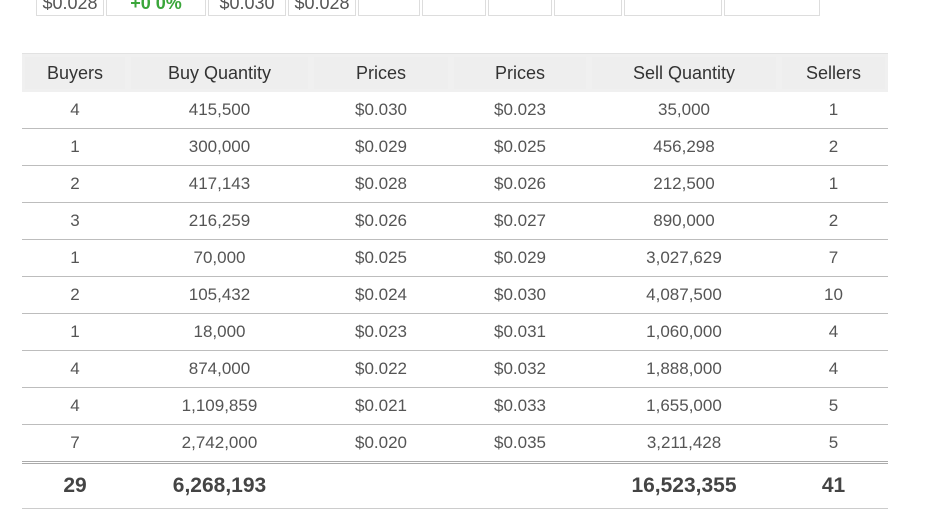  Describe the element at coordinates (684, 221) in the screenshot. I see `sell-quantity-cell: 890,000` at that location.